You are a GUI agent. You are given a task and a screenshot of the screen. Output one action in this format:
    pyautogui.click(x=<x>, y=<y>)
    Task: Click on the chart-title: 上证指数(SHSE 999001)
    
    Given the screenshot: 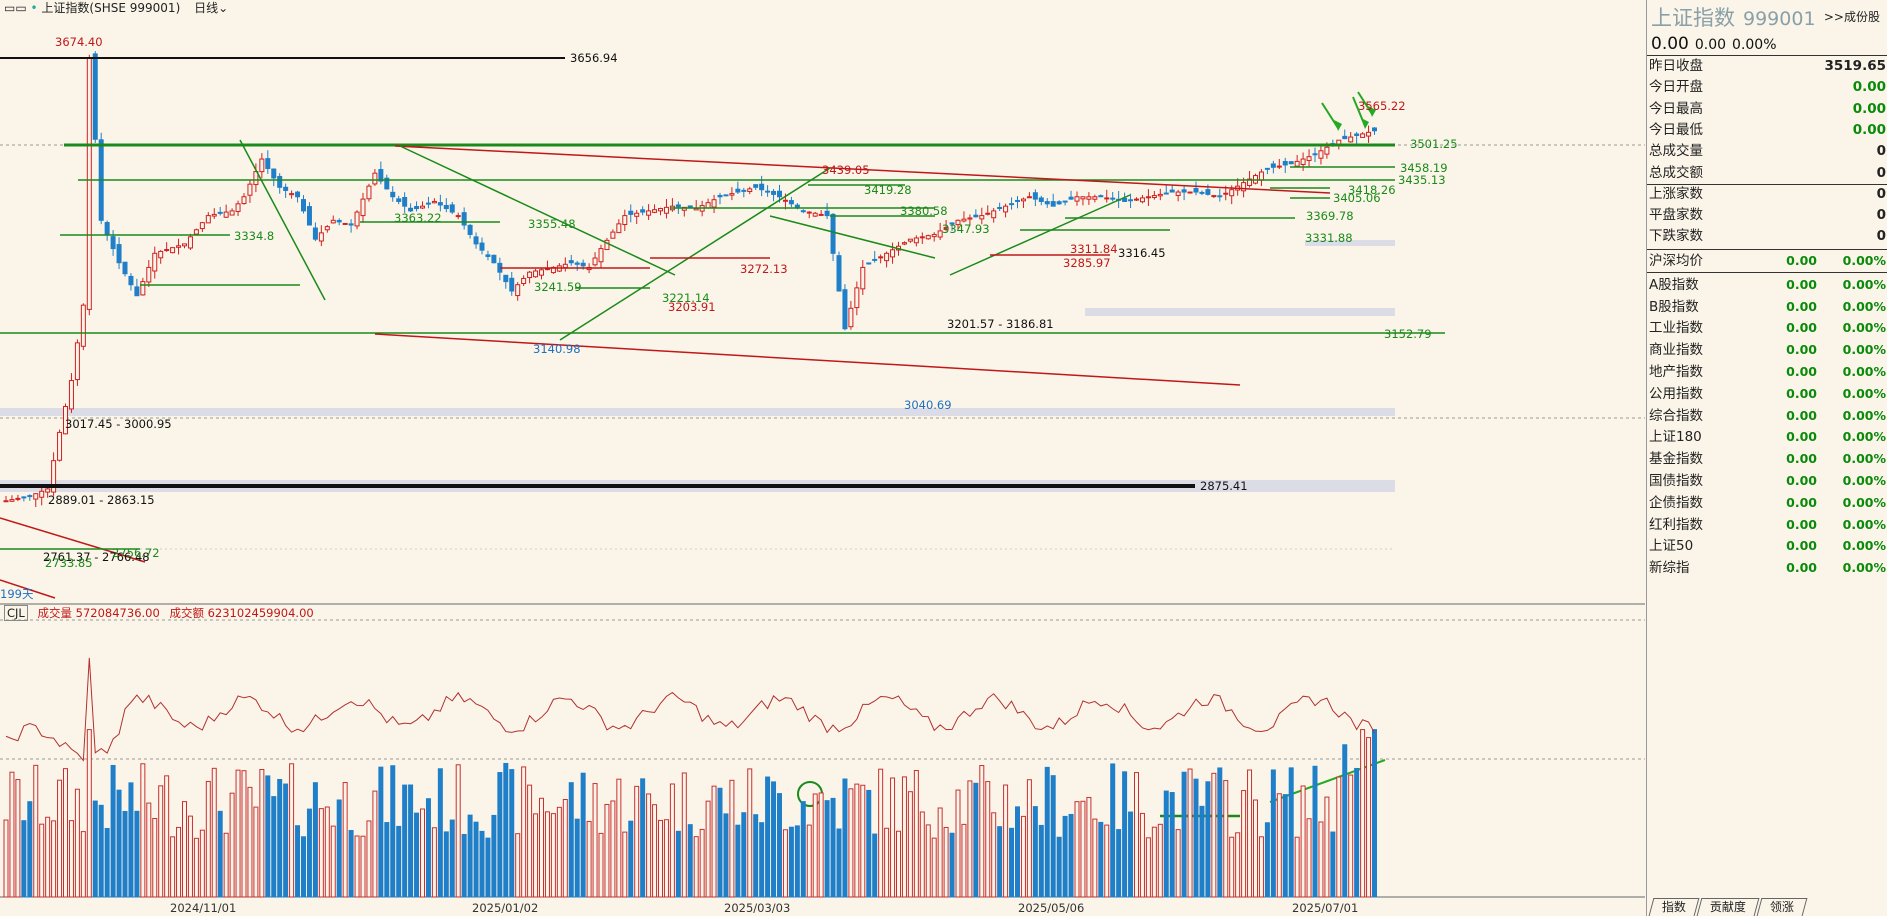 What is the action you would take?
    pyautogui.click(x=111, y=8)
    